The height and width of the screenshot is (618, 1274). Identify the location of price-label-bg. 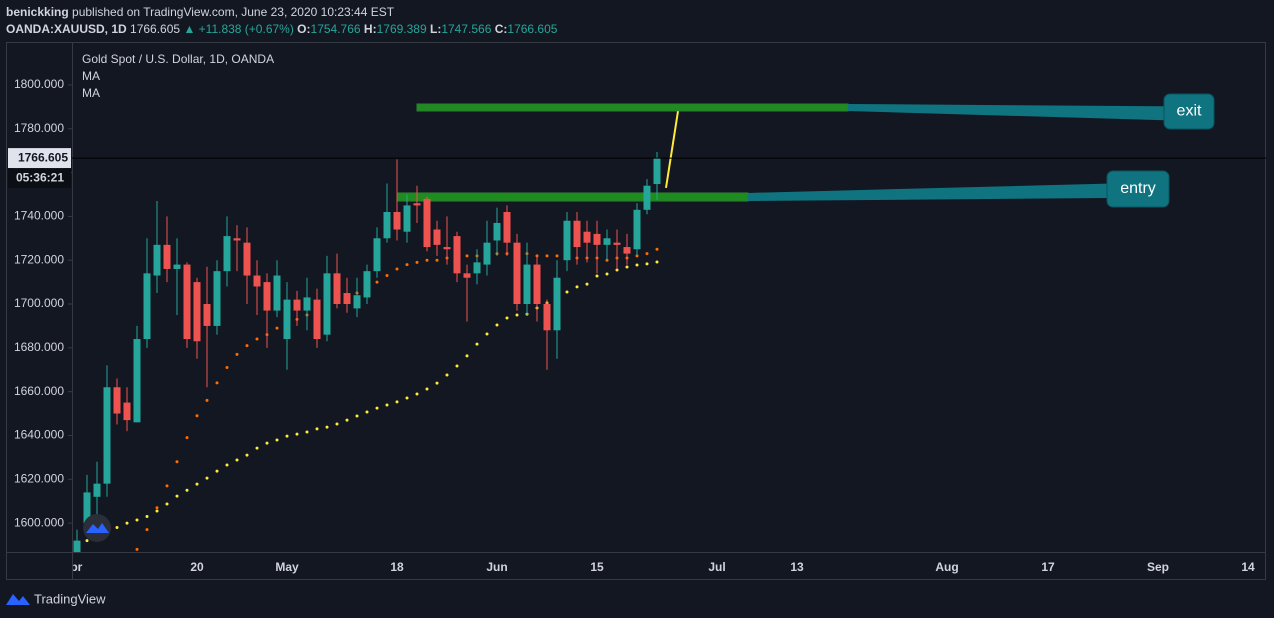
(39, 158).